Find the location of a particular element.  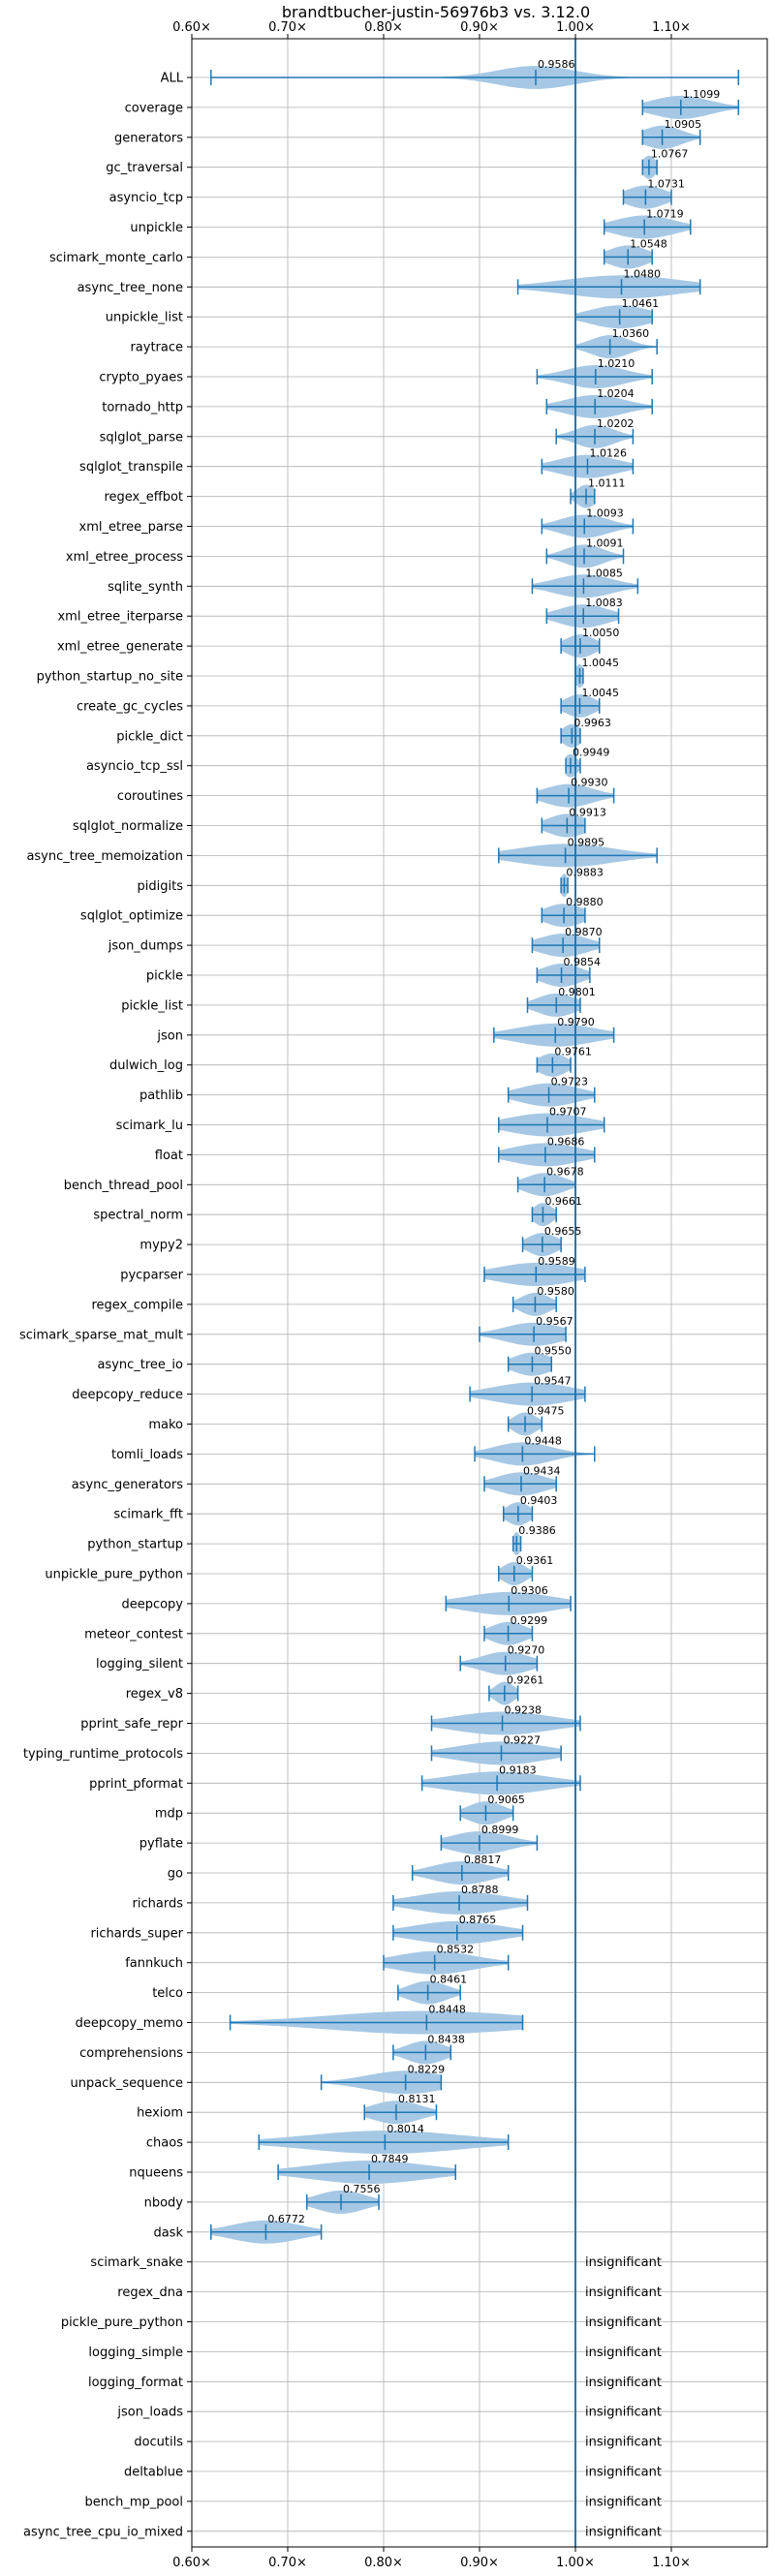

value-label: 0.9547 is located at coordinates (553, 1381).